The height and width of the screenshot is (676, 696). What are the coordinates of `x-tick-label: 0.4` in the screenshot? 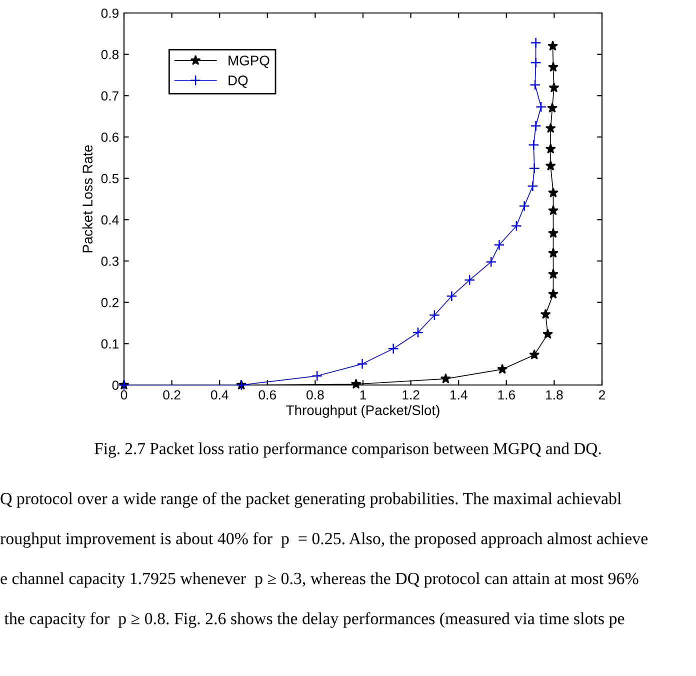 It's located at (219, 395).